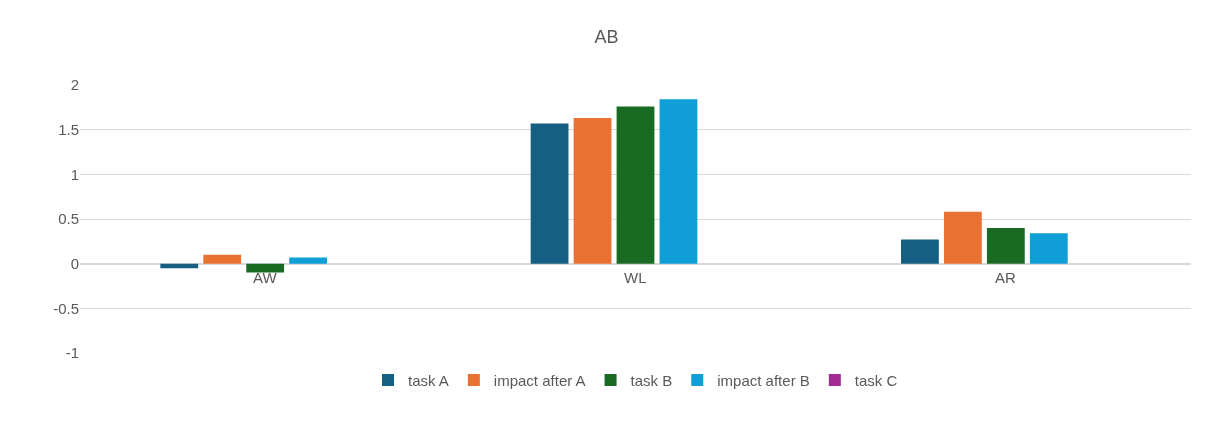 Image resolution: width=1213 pixels, height=433 pixels. What do you see at coordinates (68, 129) in the screenshot?
I see `y-tick-label: 1.5` at bounding box center [68, 129].